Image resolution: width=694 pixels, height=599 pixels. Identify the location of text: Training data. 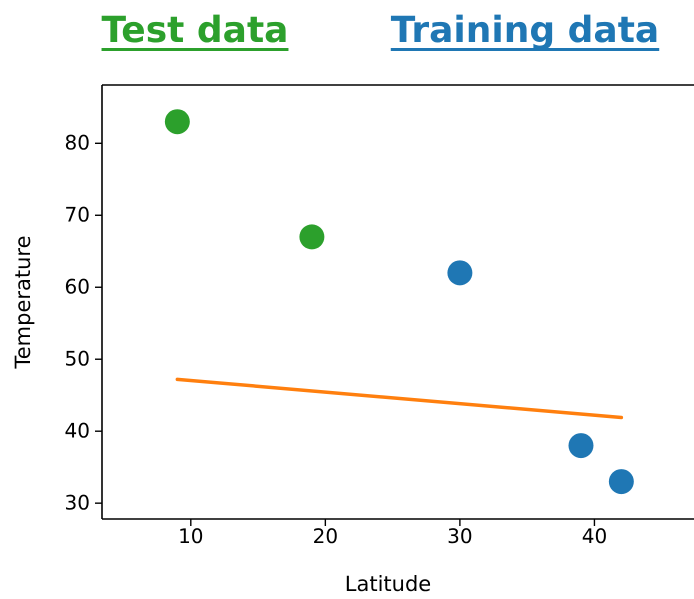
(525, 30).